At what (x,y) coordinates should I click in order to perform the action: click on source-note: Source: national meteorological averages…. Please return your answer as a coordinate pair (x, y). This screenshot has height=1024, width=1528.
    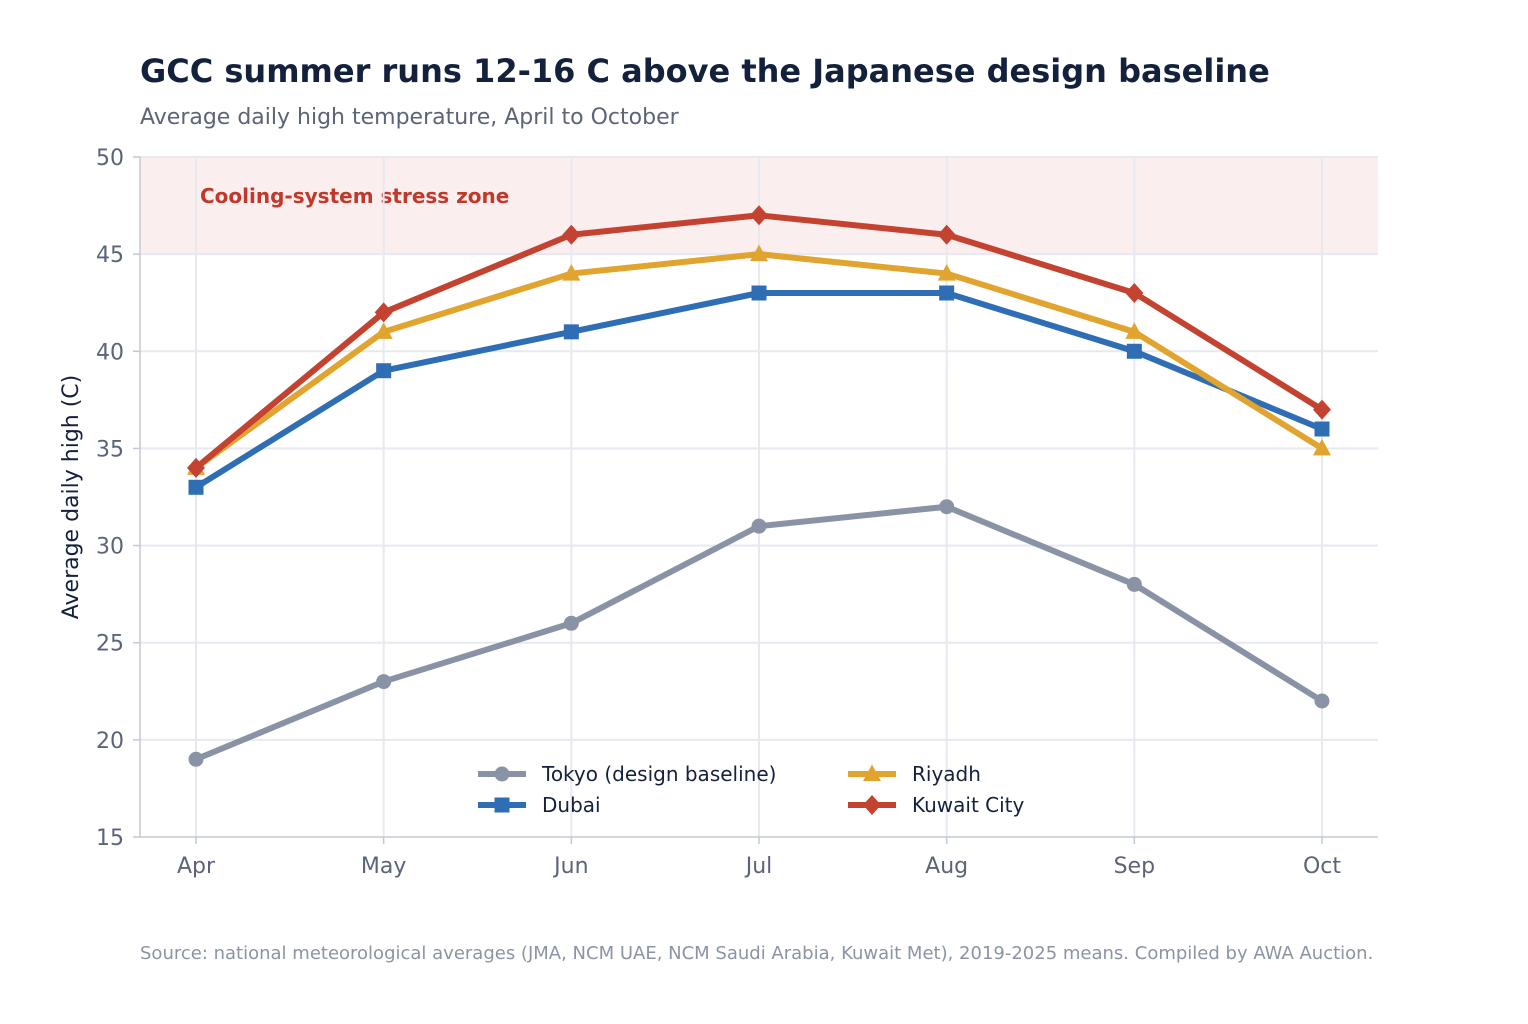
    Looking at the image, I should click on (757, 953).